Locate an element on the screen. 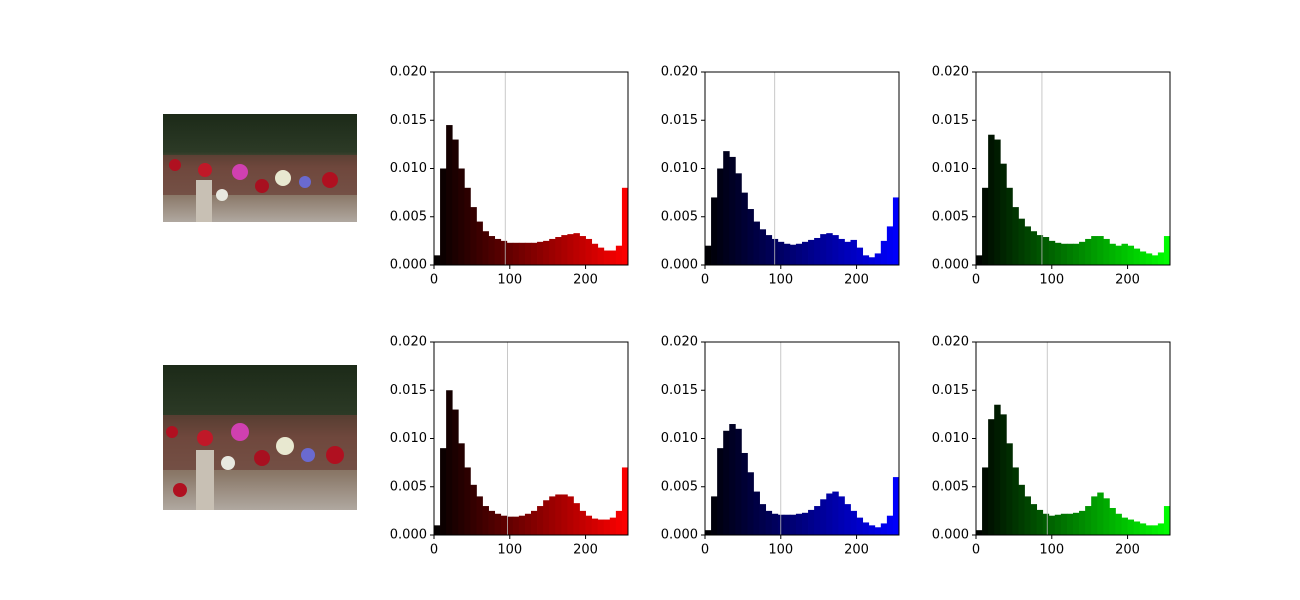 The width and height of the screenshot is (1300, 600). y-tick-label: 0.015 is located at coordinates (408, 390).